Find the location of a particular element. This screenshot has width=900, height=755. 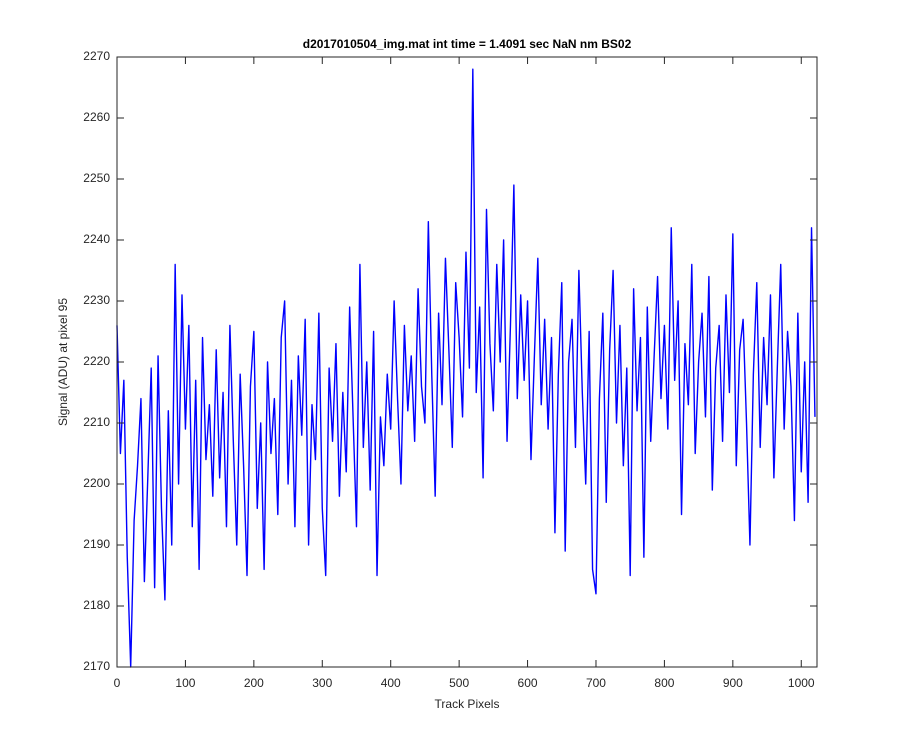

x-tick-label: 600 is located at coordinates (528, 683).